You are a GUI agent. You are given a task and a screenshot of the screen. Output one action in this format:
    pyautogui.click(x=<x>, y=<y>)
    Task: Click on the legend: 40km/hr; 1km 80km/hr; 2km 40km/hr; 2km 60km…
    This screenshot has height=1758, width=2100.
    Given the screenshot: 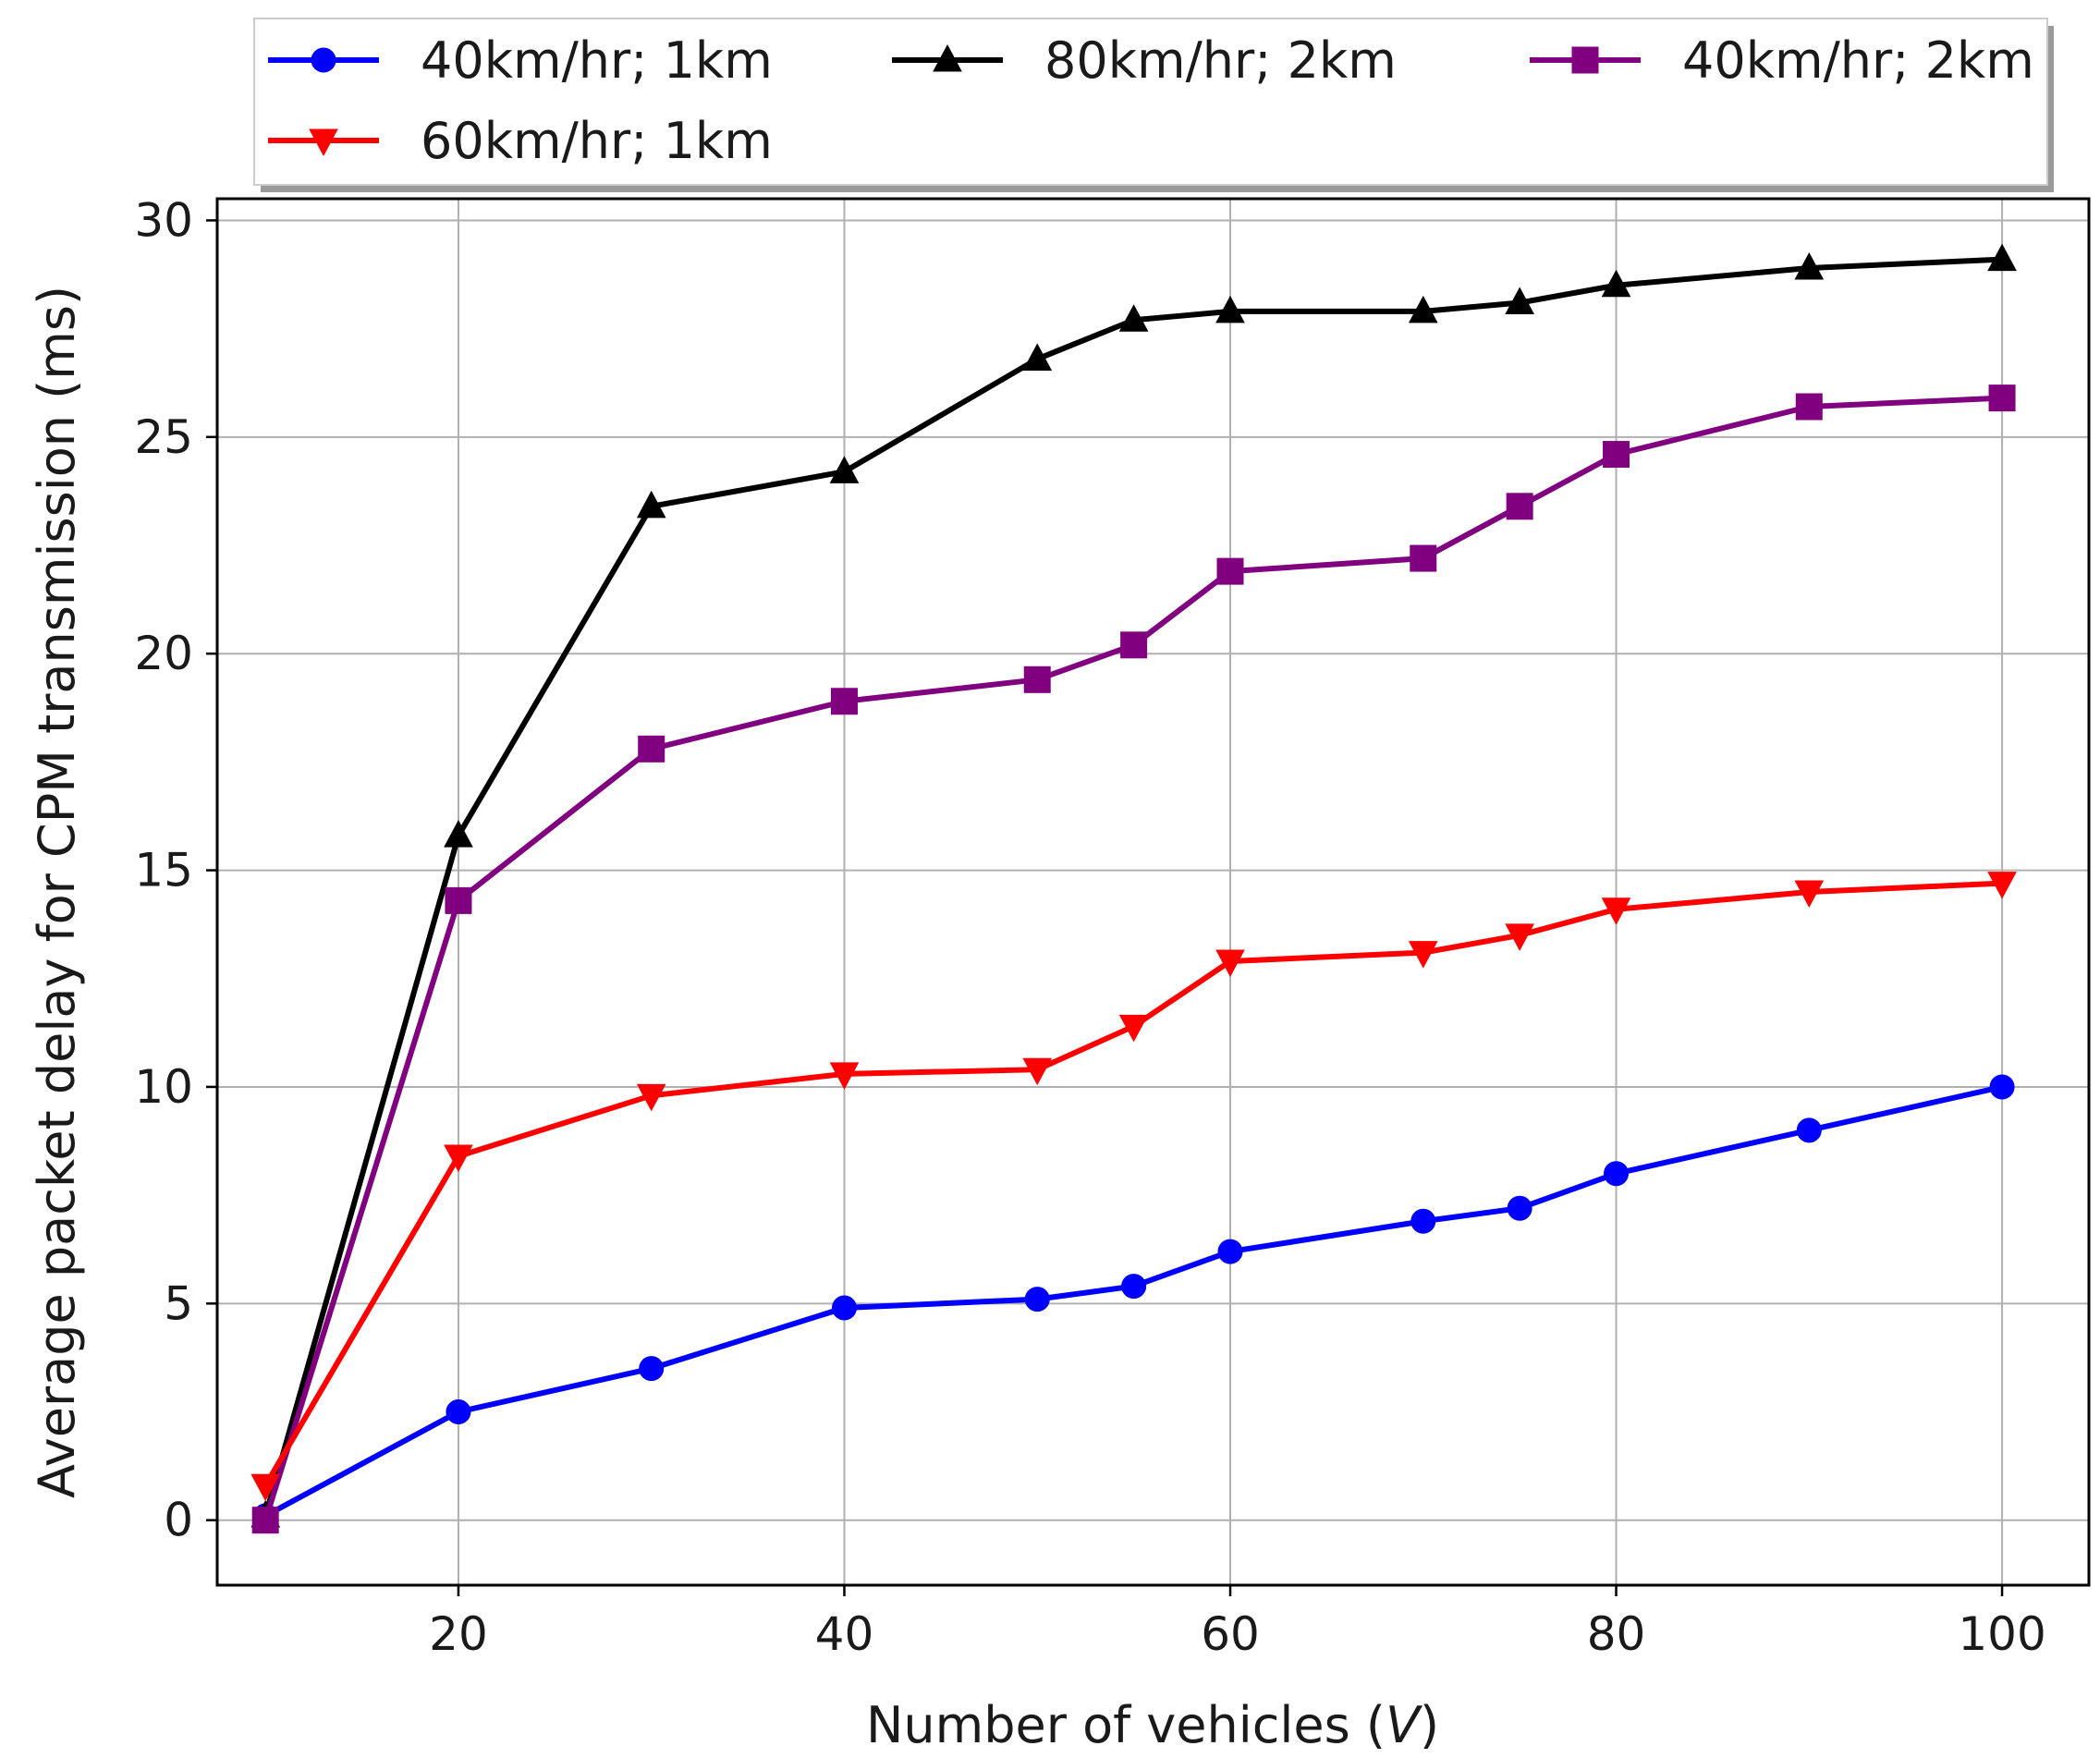 What is the action you would take?
    pyautogui.click(x=1153, y=105)
    